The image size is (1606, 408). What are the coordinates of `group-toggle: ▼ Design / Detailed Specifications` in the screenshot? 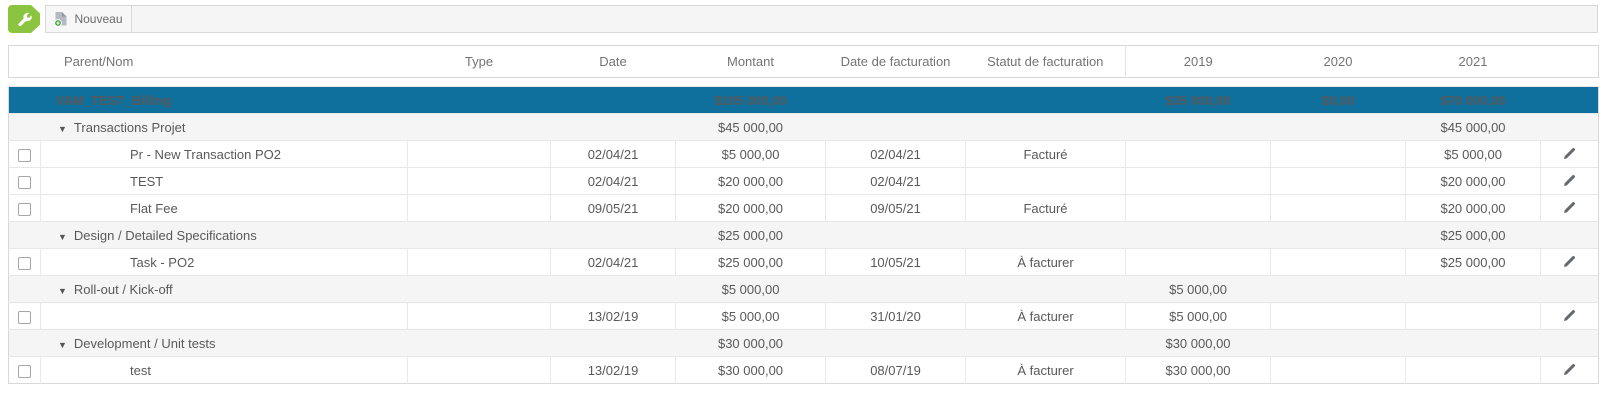 It's located at (342, 235).